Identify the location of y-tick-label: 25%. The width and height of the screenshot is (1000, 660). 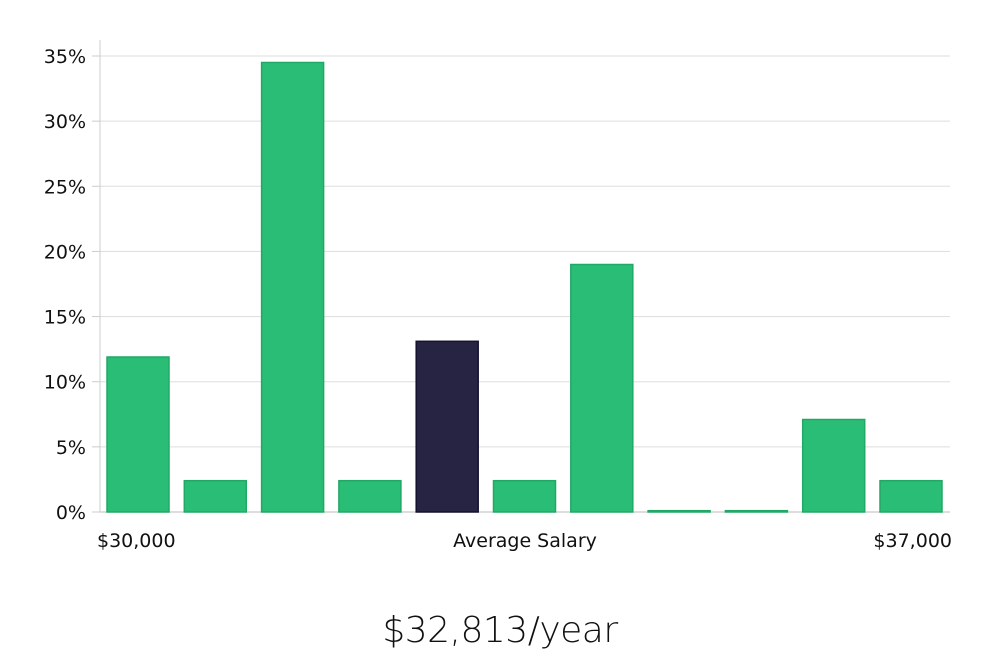
(65, 187).